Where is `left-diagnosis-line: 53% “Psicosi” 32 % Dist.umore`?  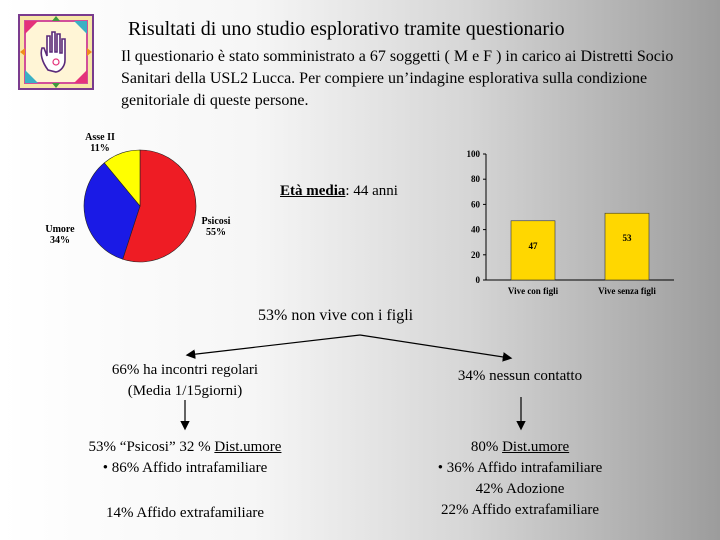
left-diagnosis-line: 53% “Psicosi” 32 % Dist.umore is located at coordinates (185, 447).